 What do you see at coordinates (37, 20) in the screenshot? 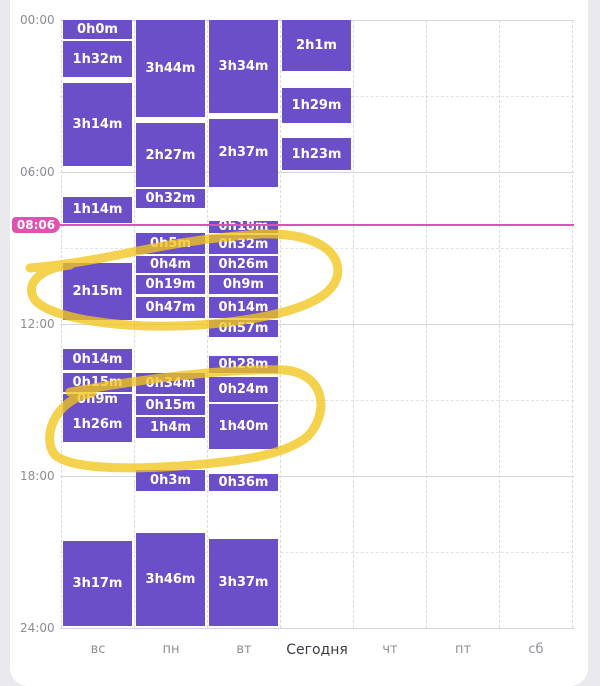
I see `time-label-0000: 00:00` at bounding box center [37, 20].